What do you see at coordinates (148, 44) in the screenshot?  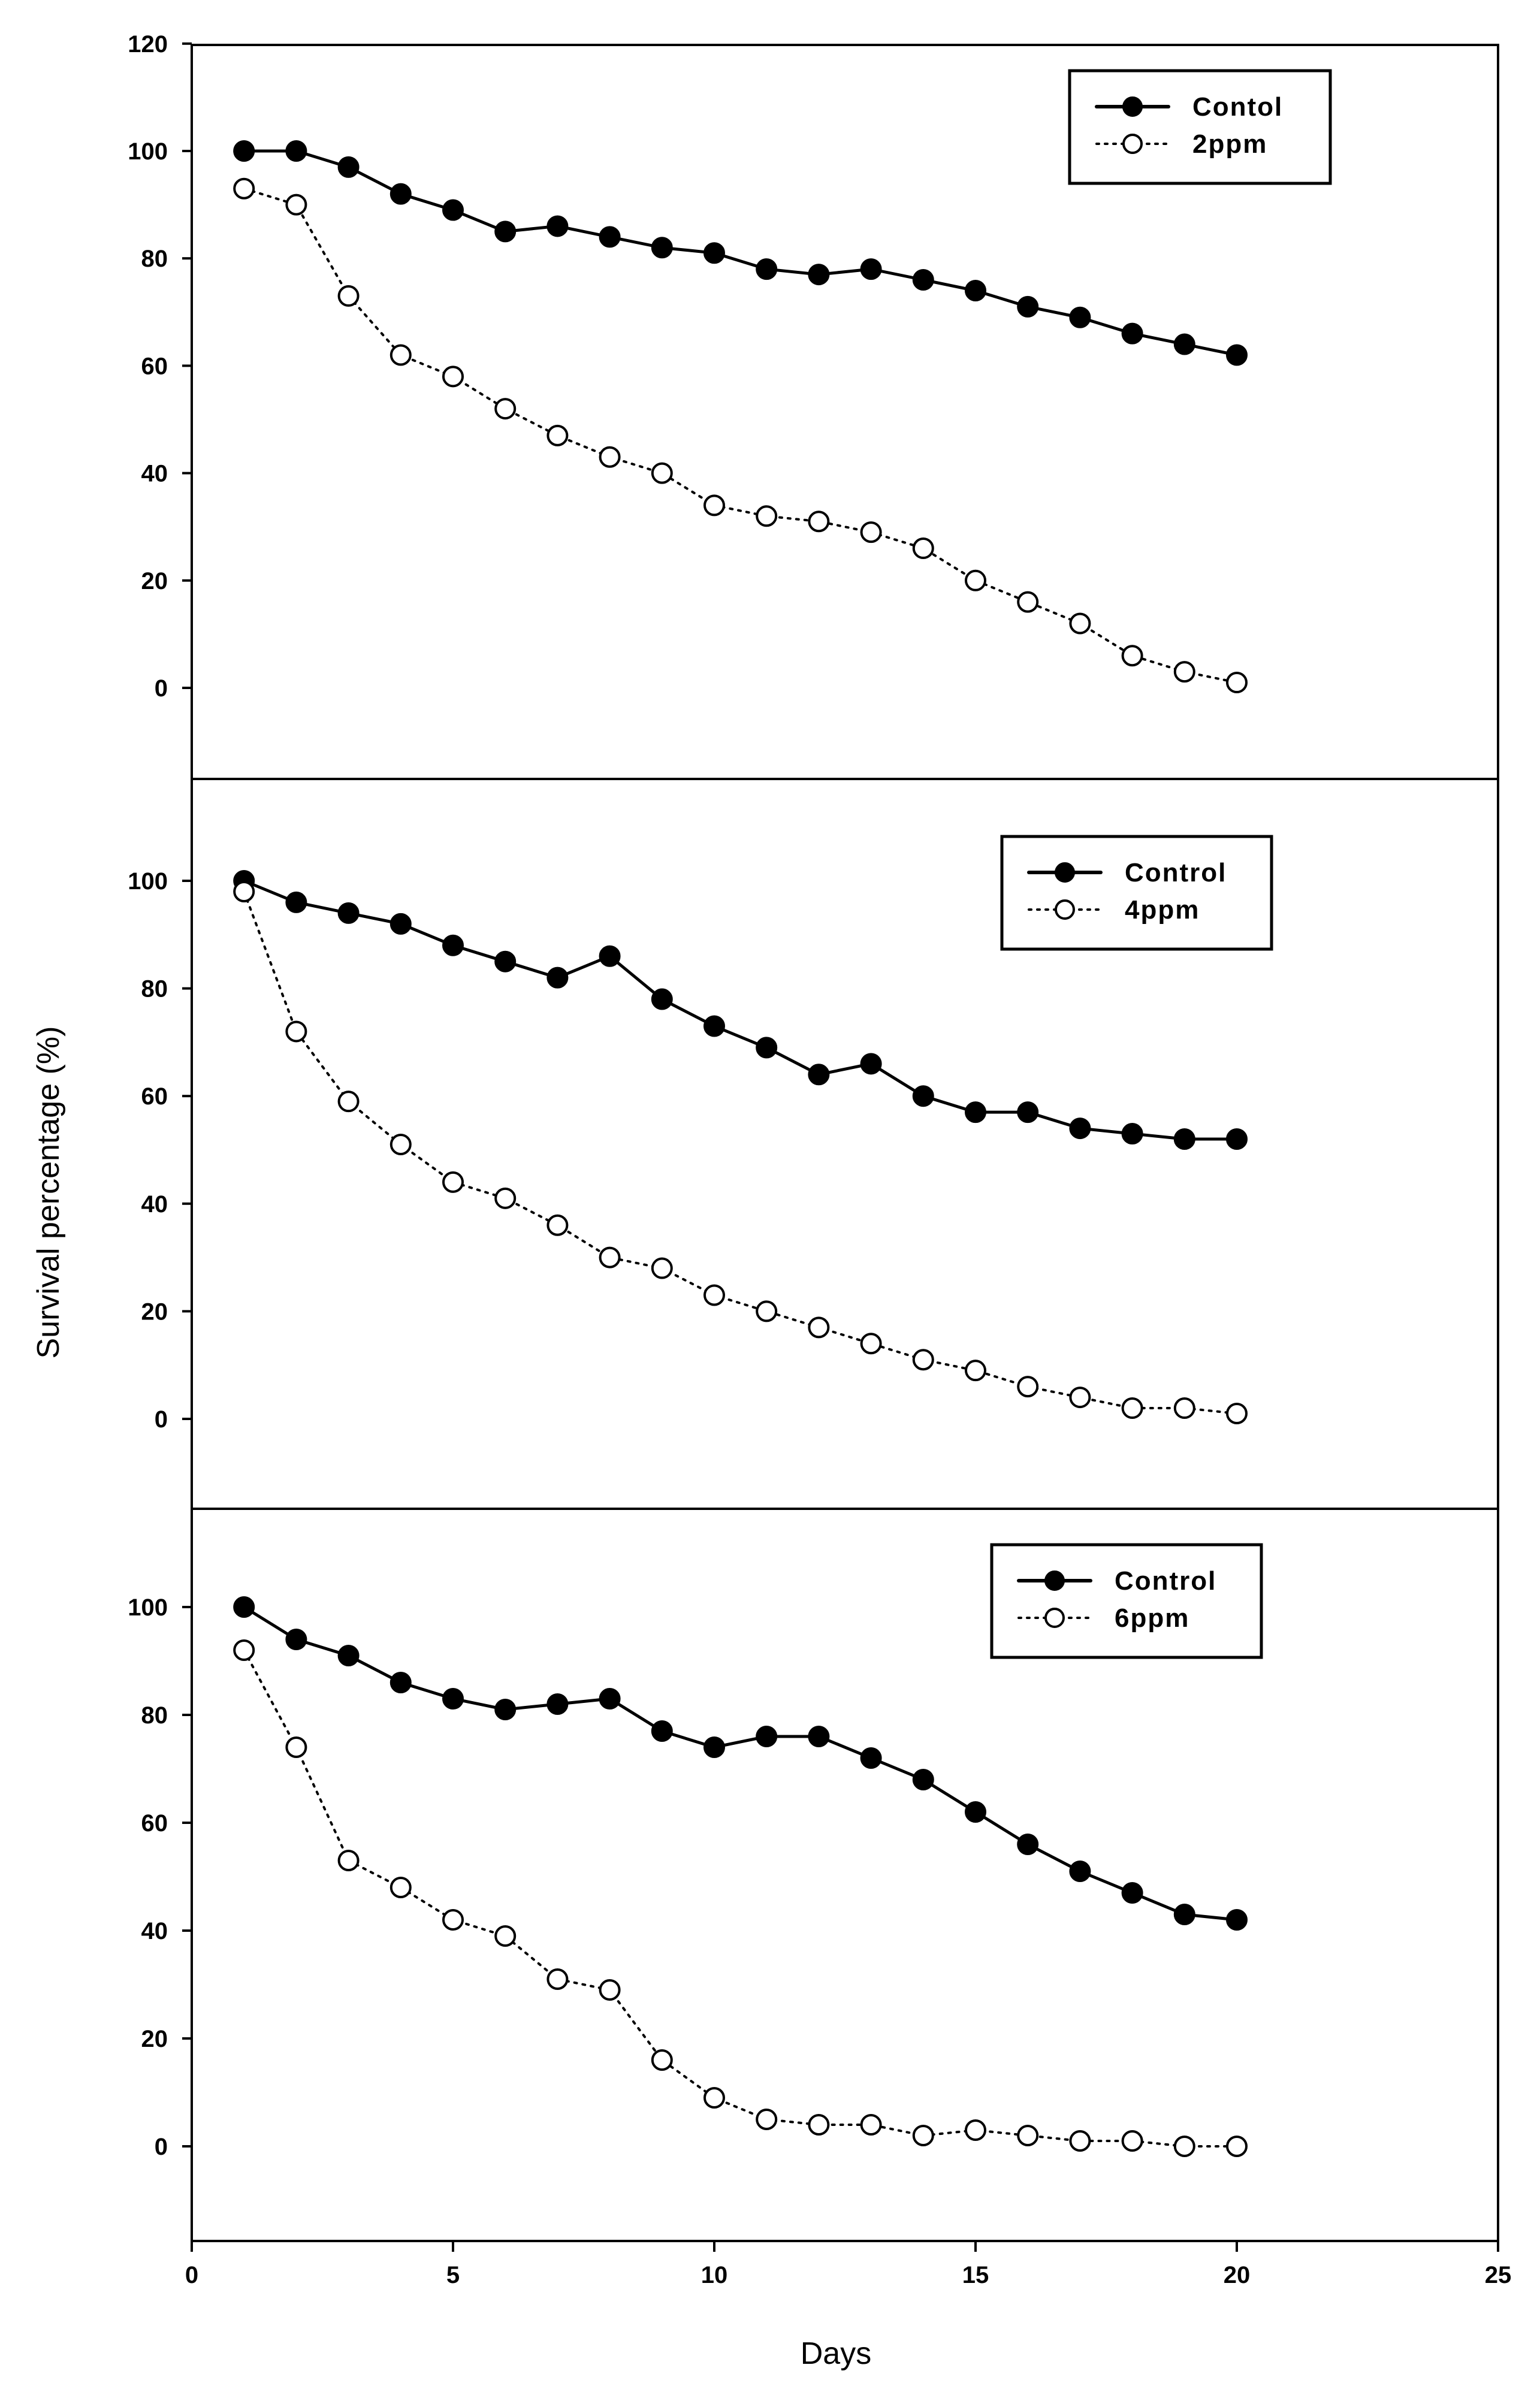 I see `y-tick-label: 120` at bounding box center [148, 44].